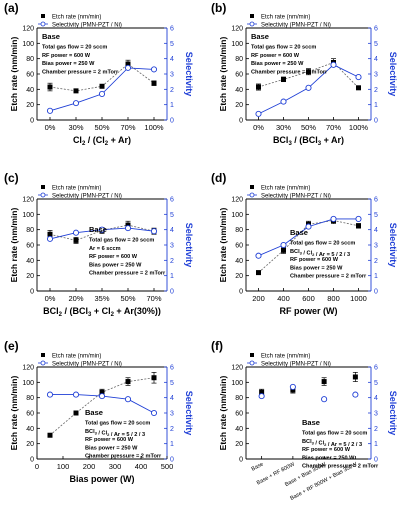 This screenshot has width=409, height=505. I want to click on x-axis-title: RF power (W), so click(309, 311).